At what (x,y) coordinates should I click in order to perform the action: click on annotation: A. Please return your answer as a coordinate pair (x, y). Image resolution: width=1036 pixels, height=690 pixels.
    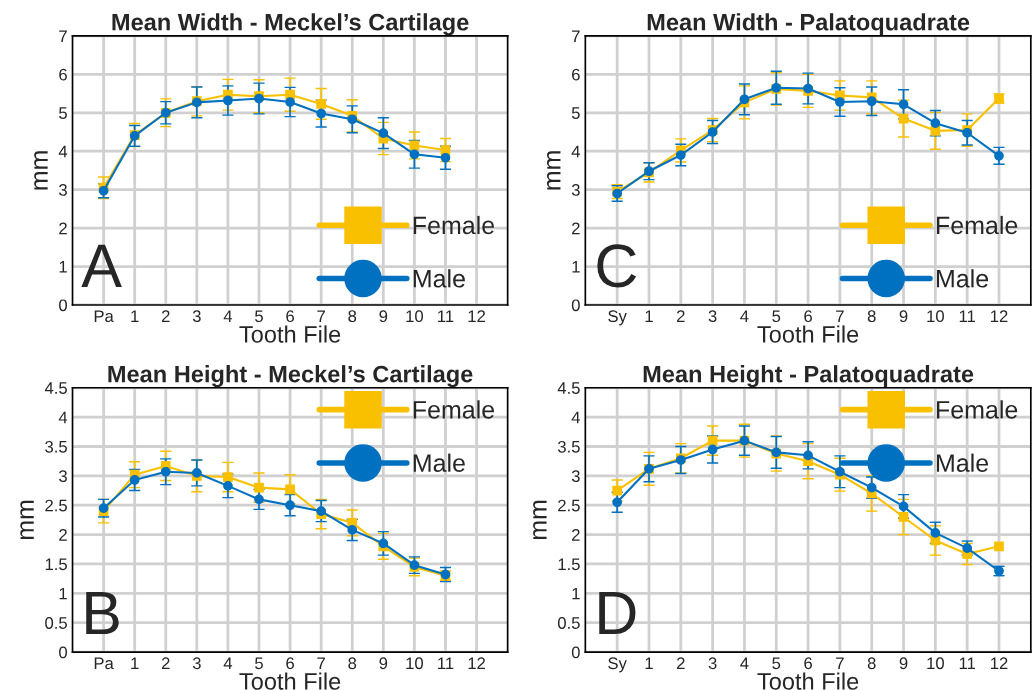
    Looking at the image, I should click on (101, 265).